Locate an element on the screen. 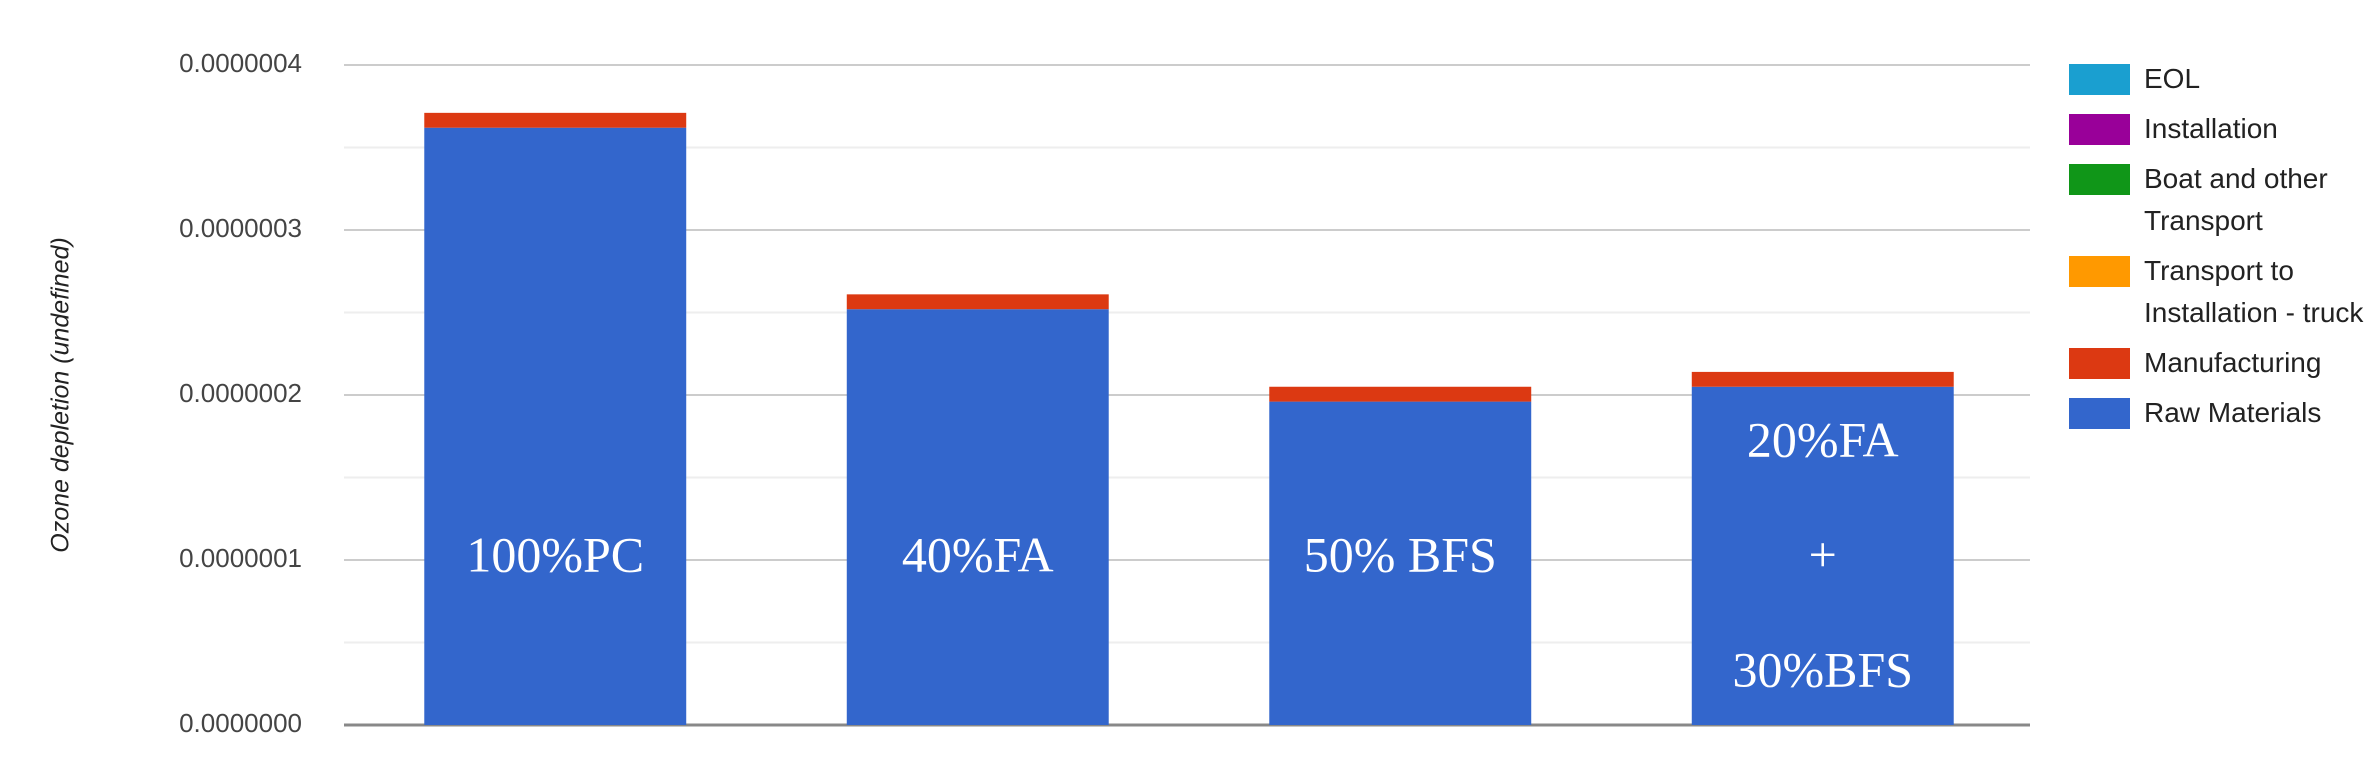 The height and width of the screenshot is (764, 2377). bar-label: 50% BFS is located at coordinates (1400, 554).